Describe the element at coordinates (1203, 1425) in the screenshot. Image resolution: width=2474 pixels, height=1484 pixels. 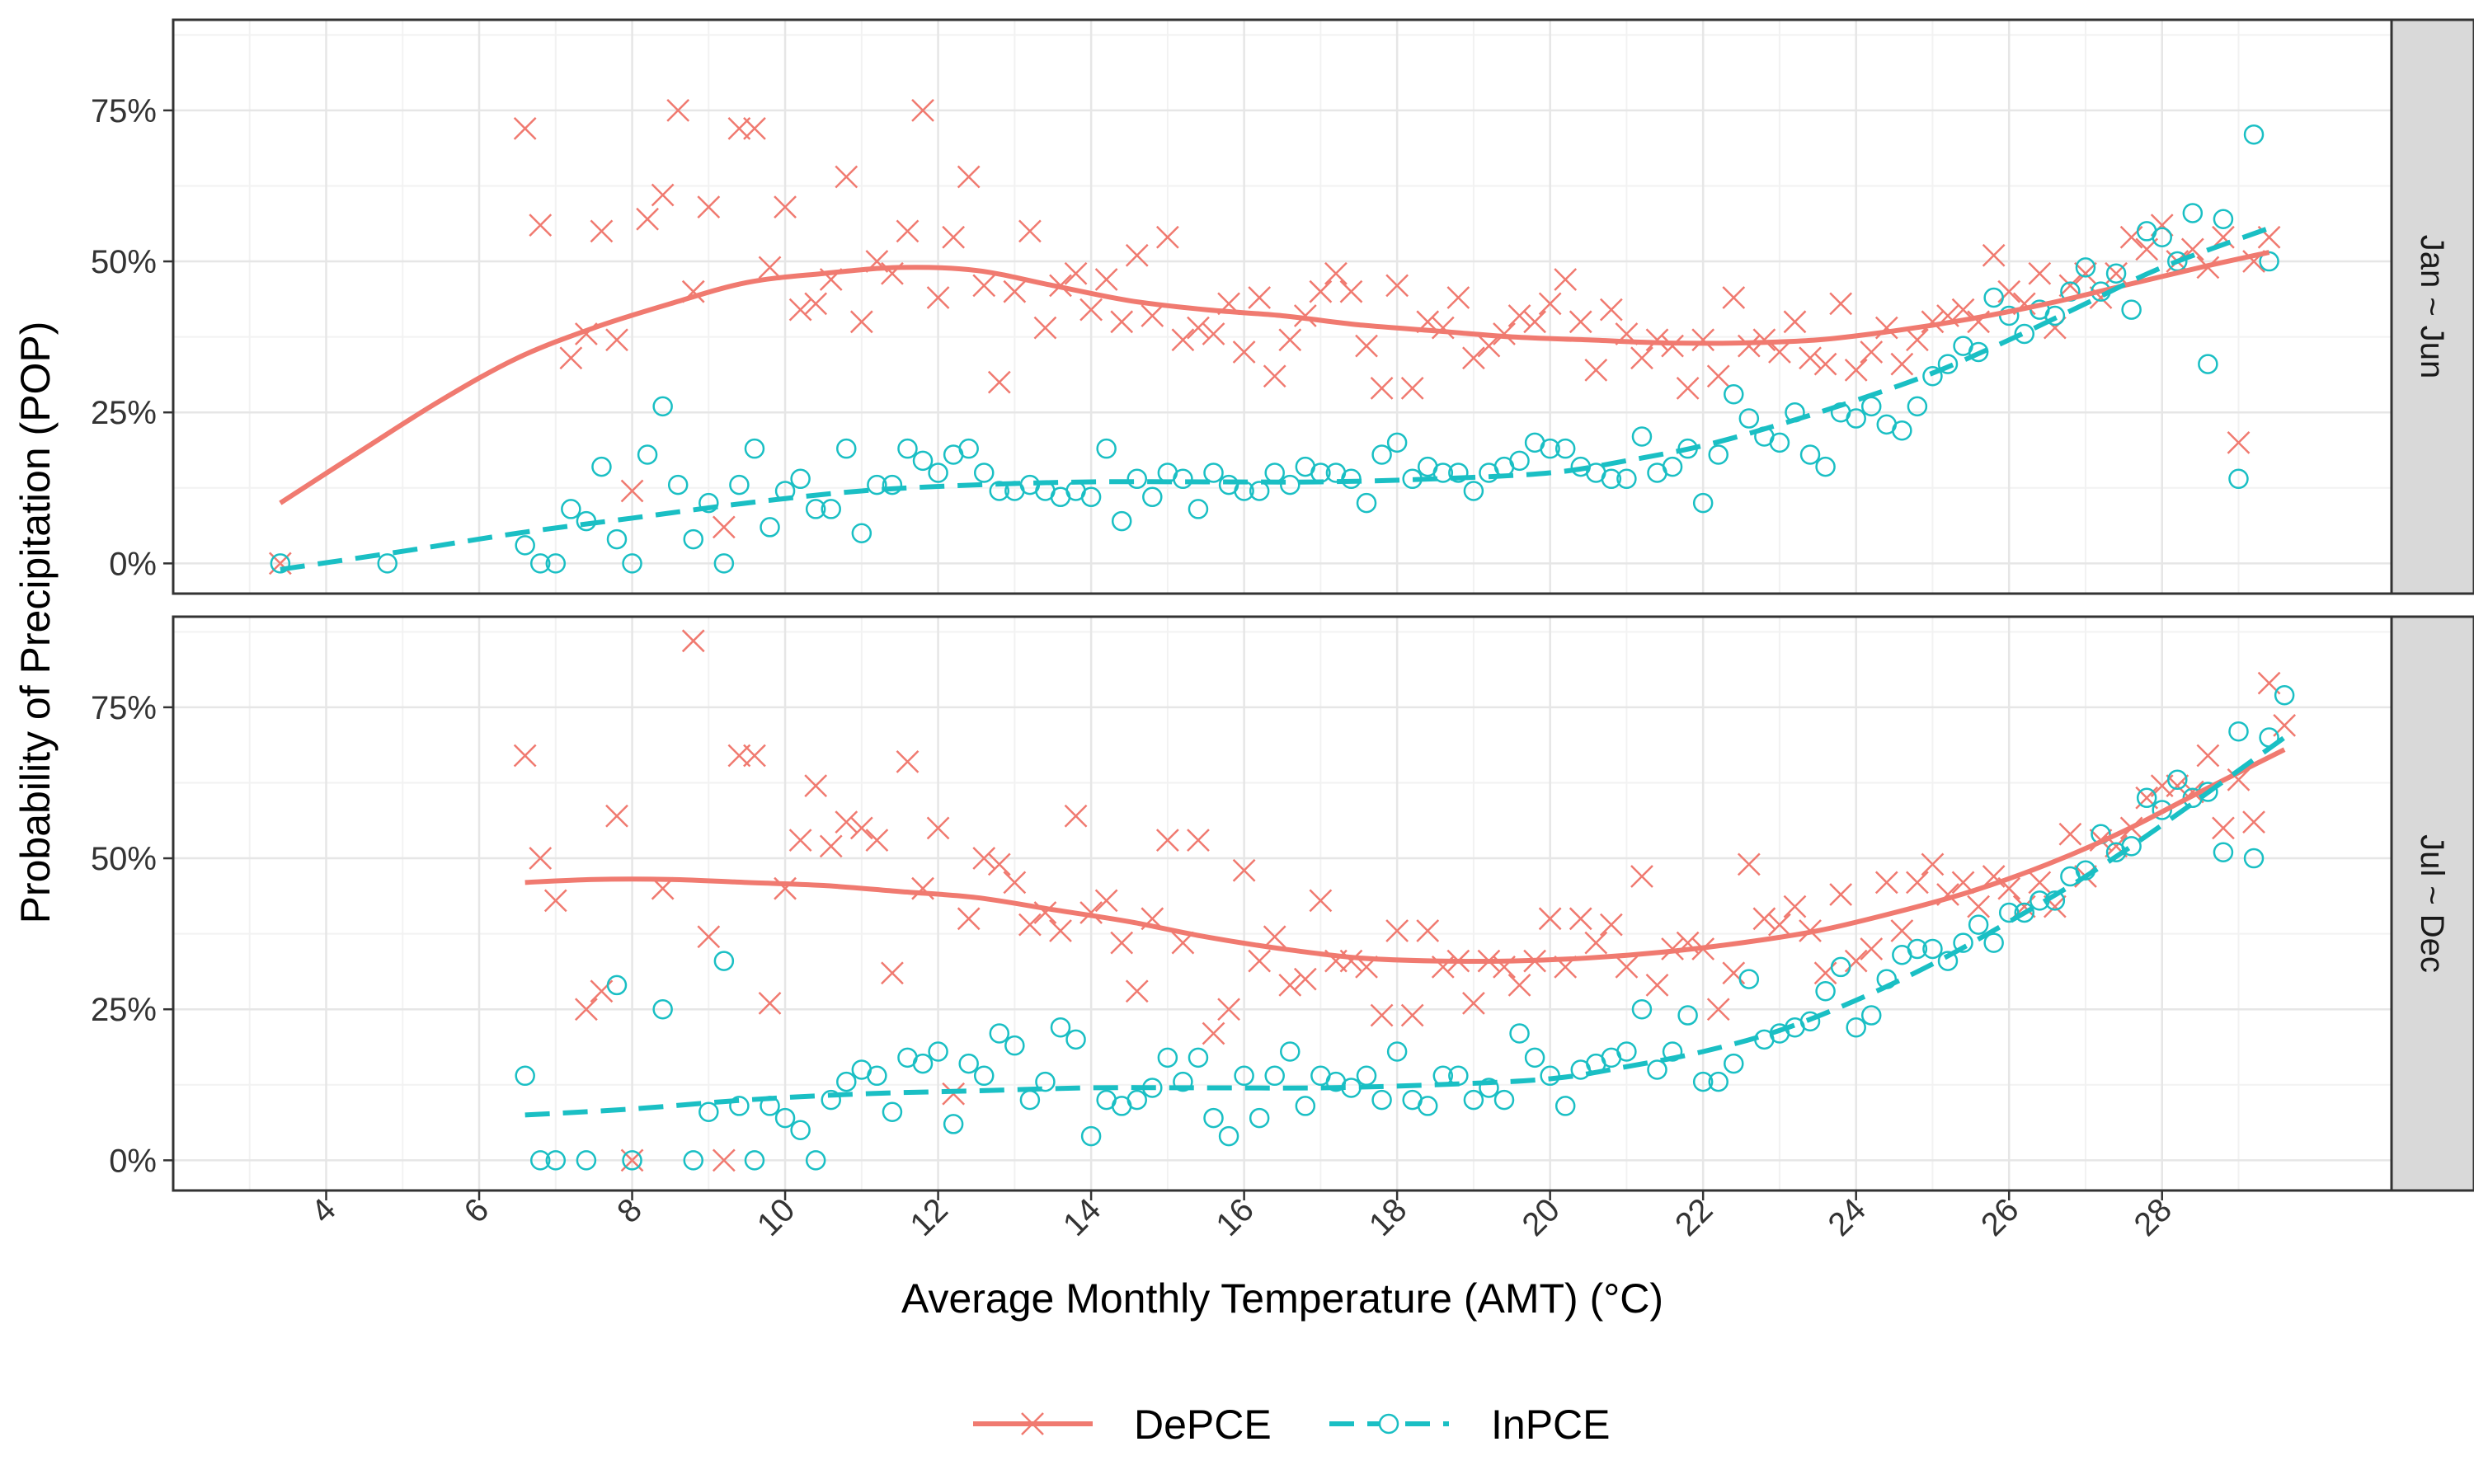
I see `legend-label-depce: DePCE` at that location.